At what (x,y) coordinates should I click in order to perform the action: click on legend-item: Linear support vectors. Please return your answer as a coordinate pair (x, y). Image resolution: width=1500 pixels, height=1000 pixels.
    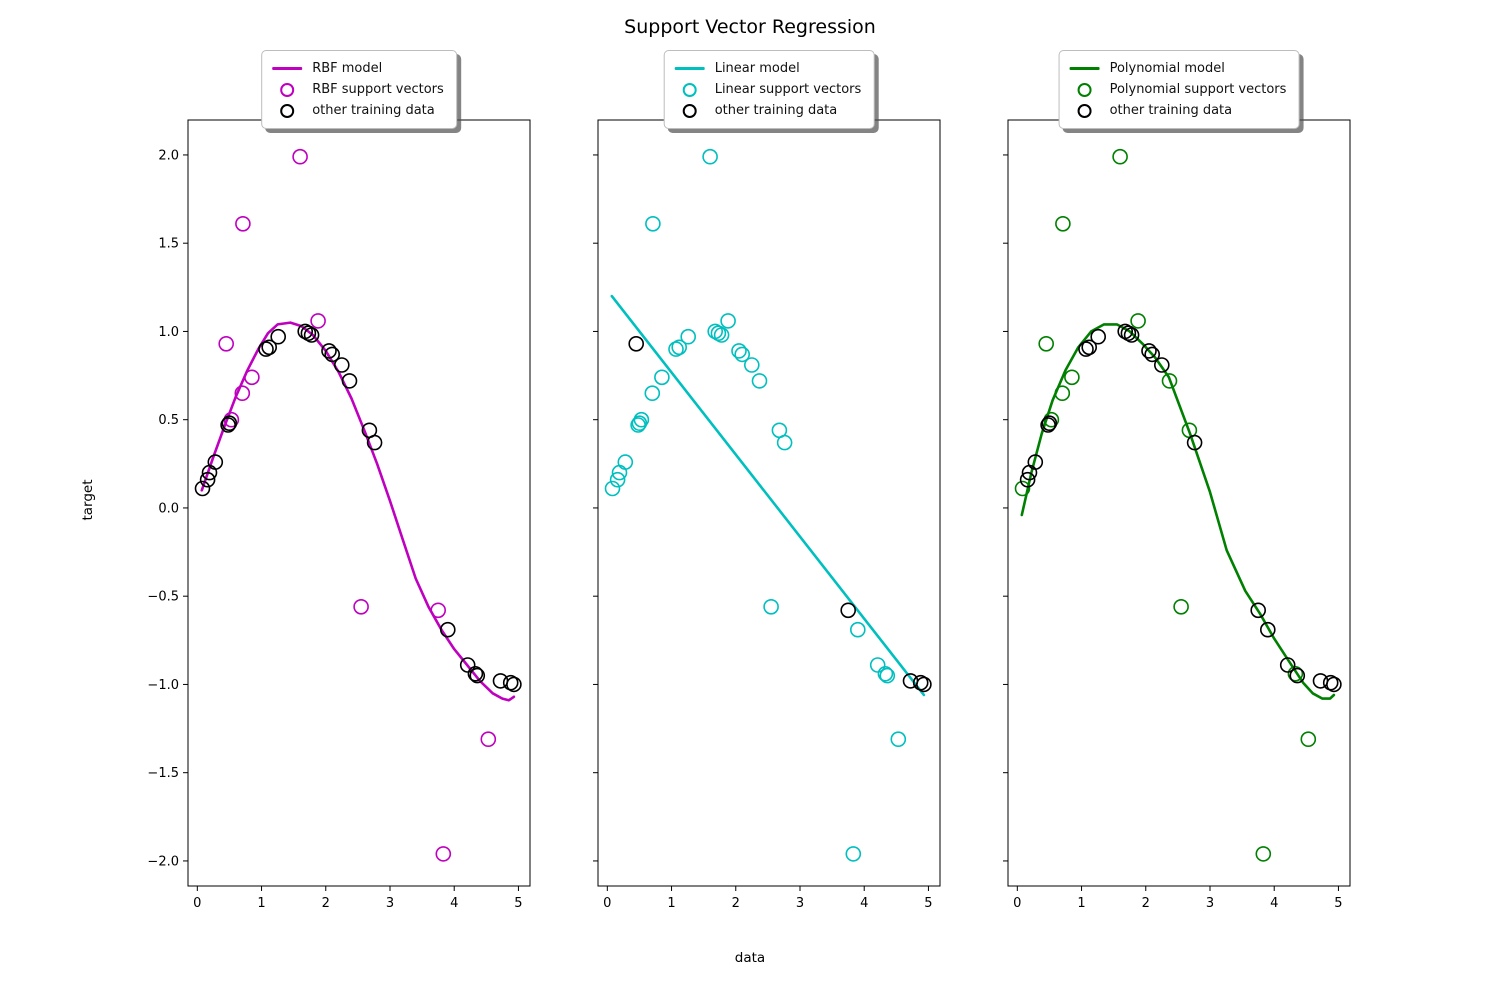
    Looking at the image, I should click on (768, 89).